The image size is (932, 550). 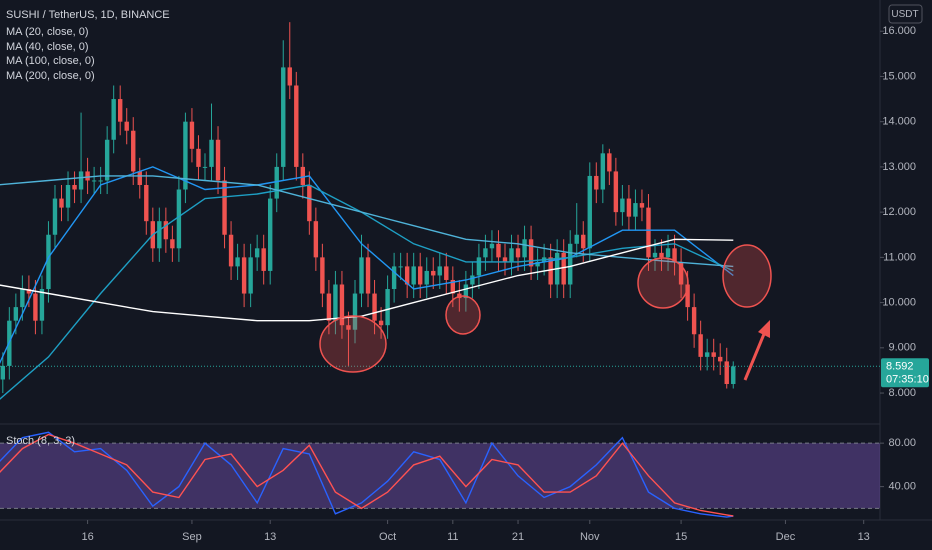 What do you see at coordinates (899, 167) in the screenshot?
I see `y-tick-label: 13.000` at bounding box center [899, 167].